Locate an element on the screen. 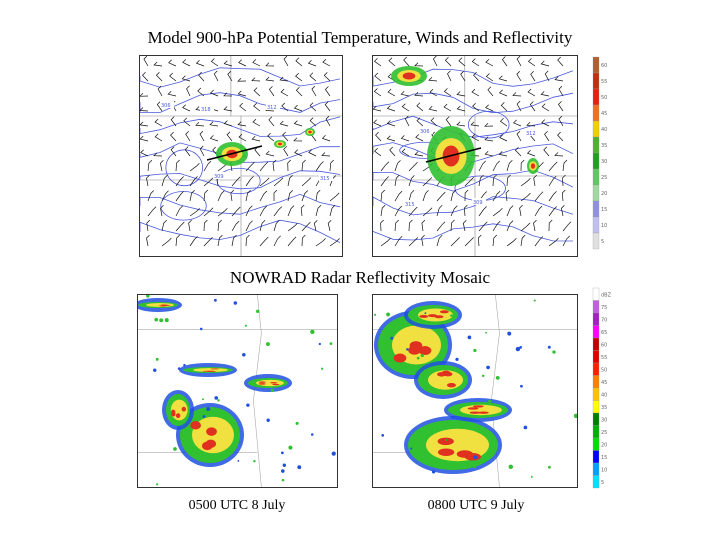 The height and width of the screenshot is (540, 720). colorbar-label: 70 is located at coordinates (604, 320).